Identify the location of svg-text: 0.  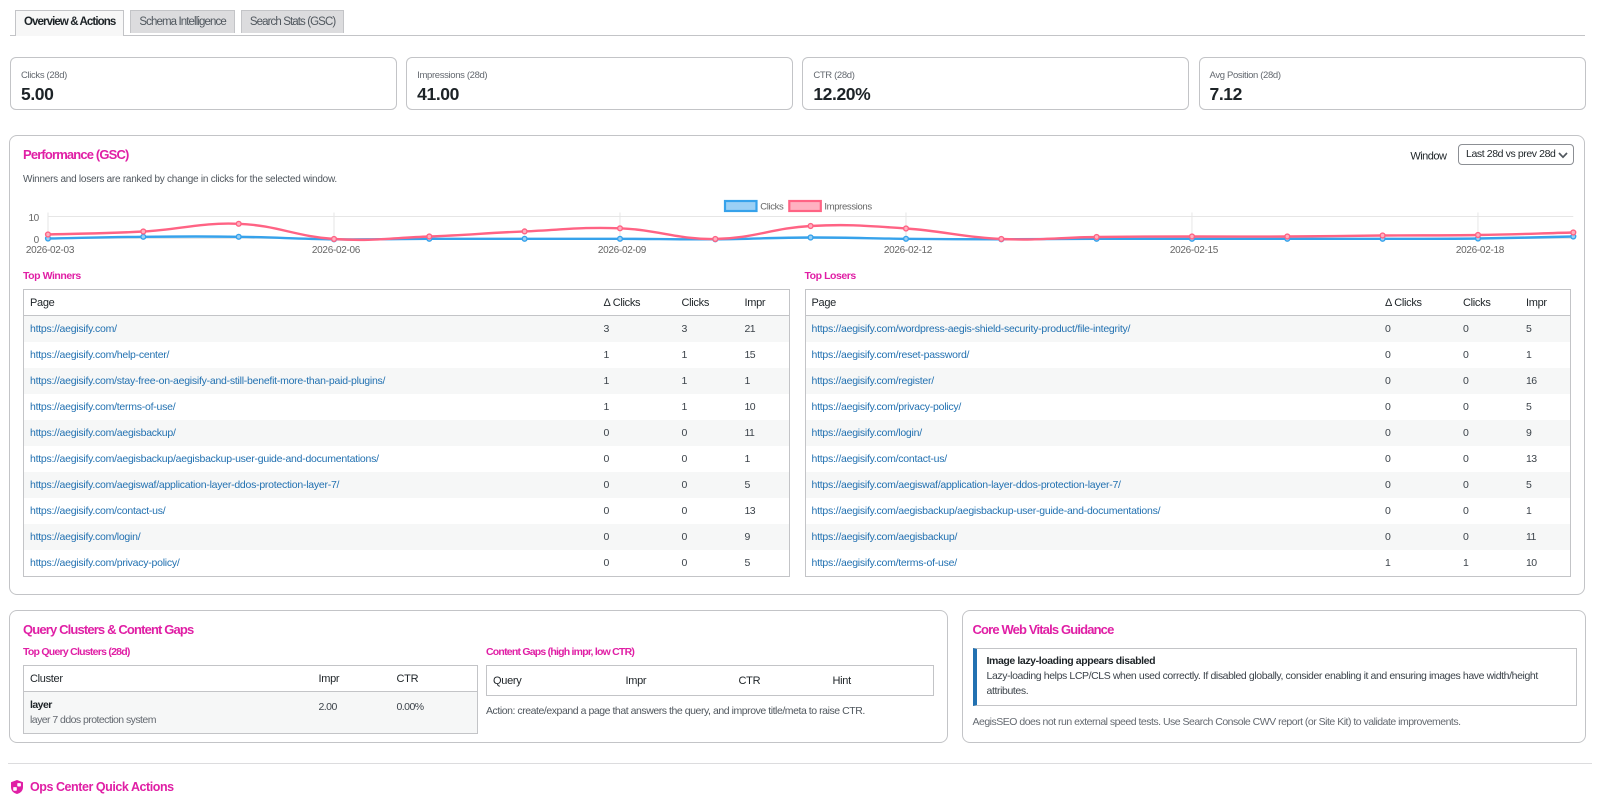
(37, 240).